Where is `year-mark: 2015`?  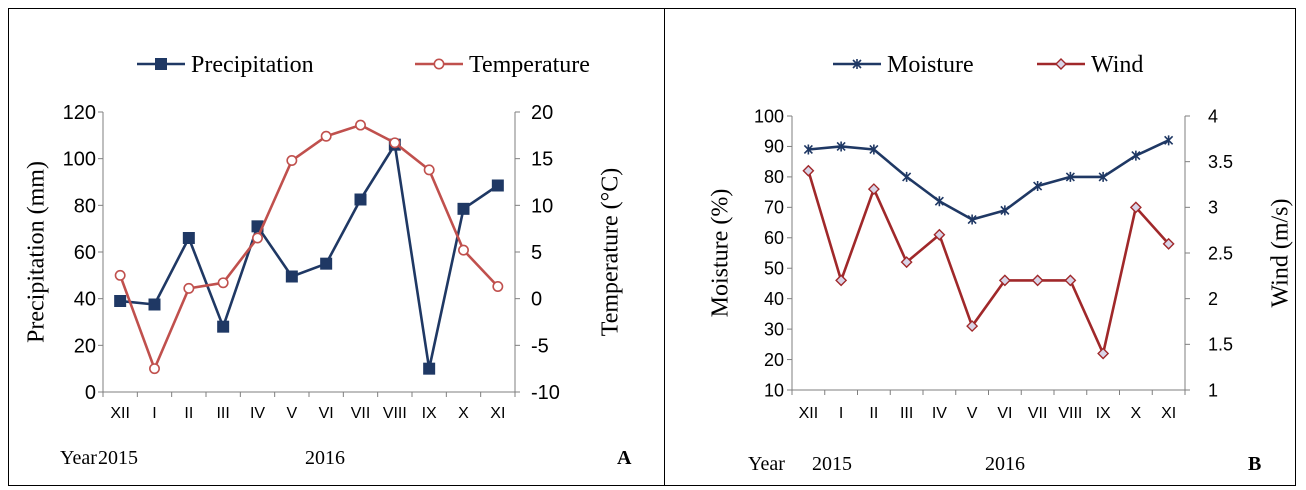 year-mark: 2015 is located at coordinates (118, 458).